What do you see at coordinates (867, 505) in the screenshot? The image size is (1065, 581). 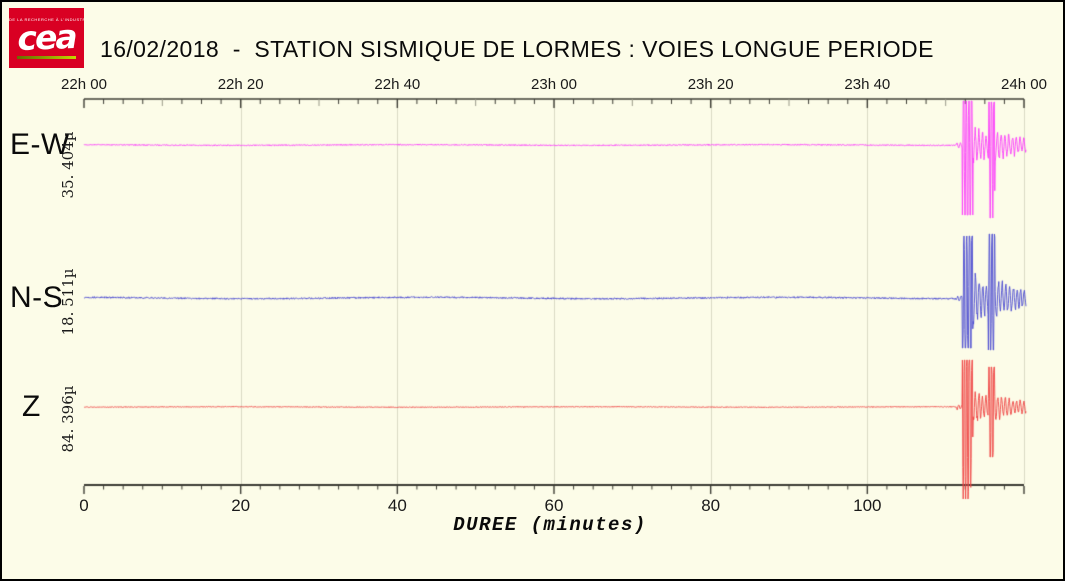 I see `bottom-axis-tick-label: 100` at bounding box center [867, 505].